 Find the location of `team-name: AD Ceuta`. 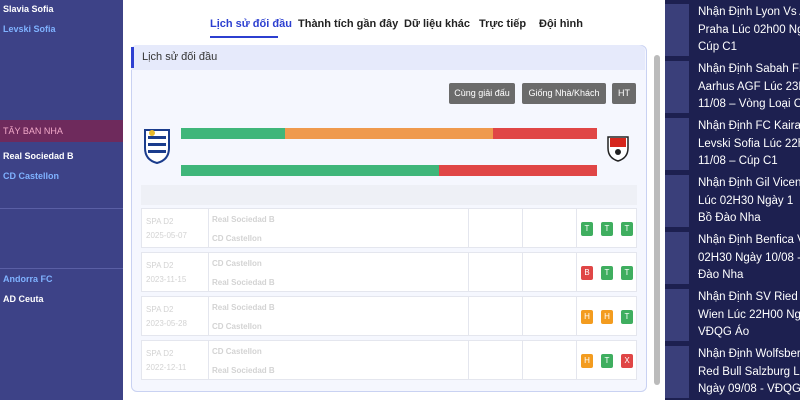

team-name: AD Ceuta is located at coordinates (23, 299).